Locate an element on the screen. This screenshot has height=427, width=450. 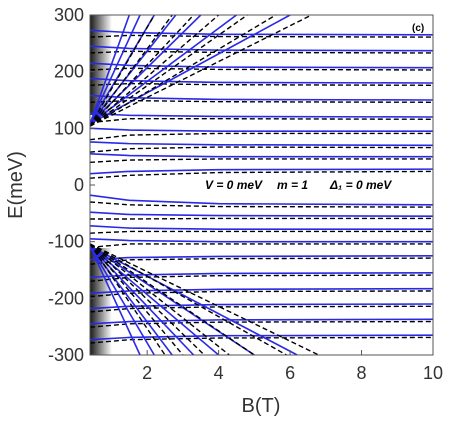
y-tick-label: -200 is located at coordinates (66, 298).